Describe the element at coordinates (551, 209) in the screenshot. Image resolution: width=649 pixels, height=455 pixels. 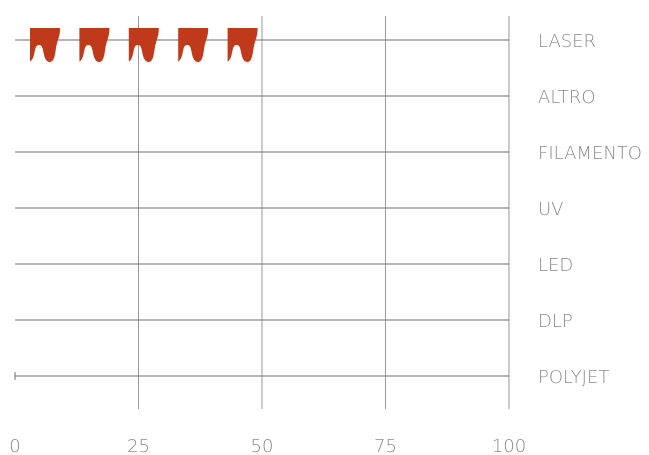
I see `category-label-uv: UV` at that location.